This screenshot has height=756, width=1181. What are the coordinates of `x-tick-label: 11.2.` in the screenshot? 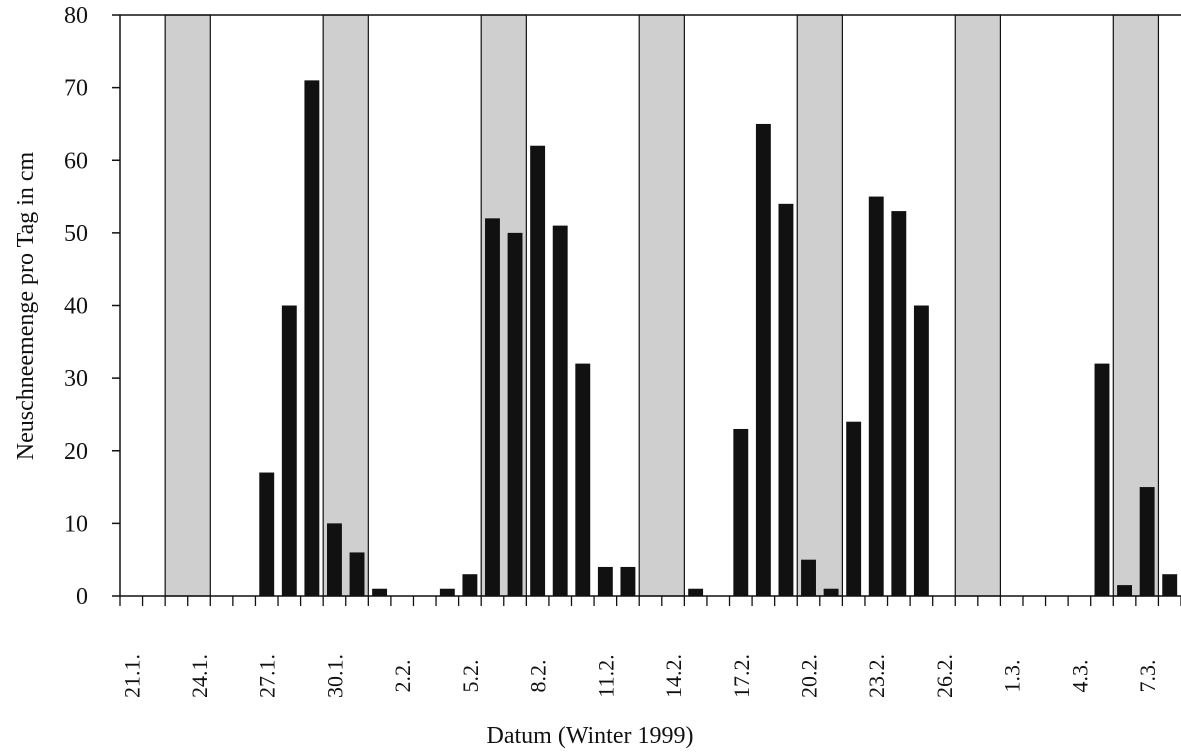 It's located at (605, 675).